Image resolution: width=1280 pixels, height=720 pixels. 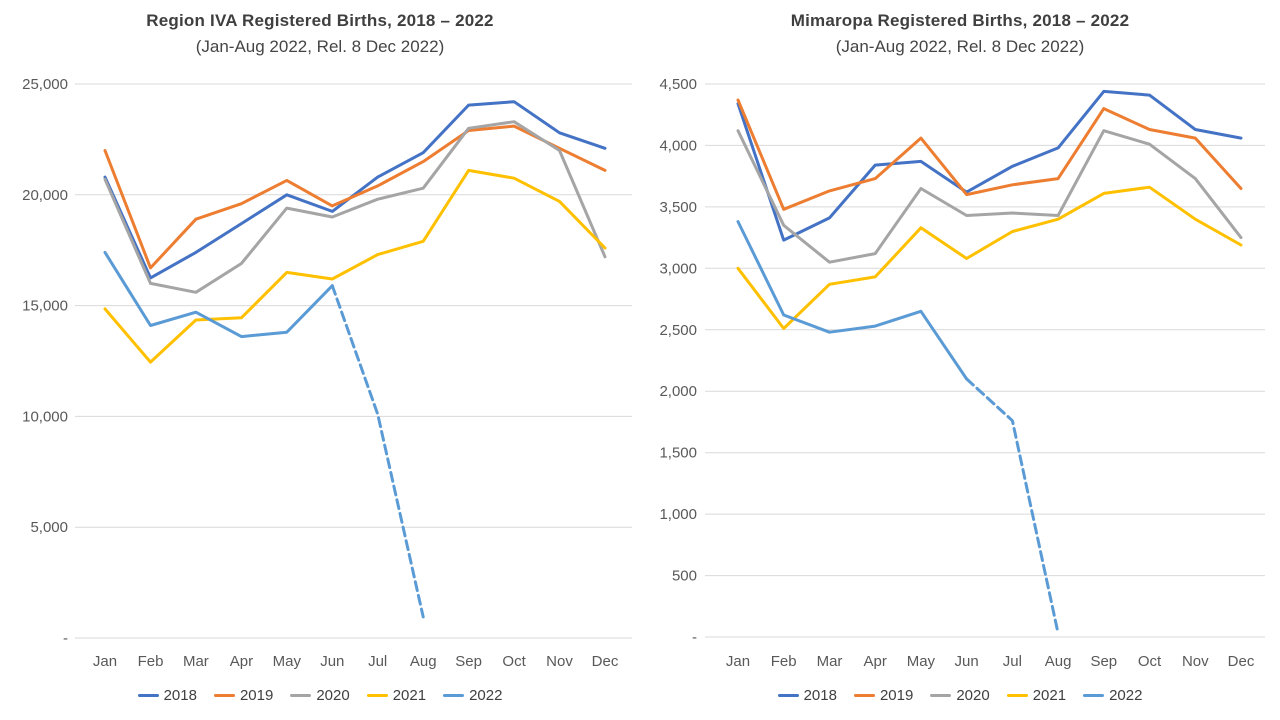 I want to click on legend-region-iva: 2018 2019 2020 2021 2022, so click(x=320, y=695).